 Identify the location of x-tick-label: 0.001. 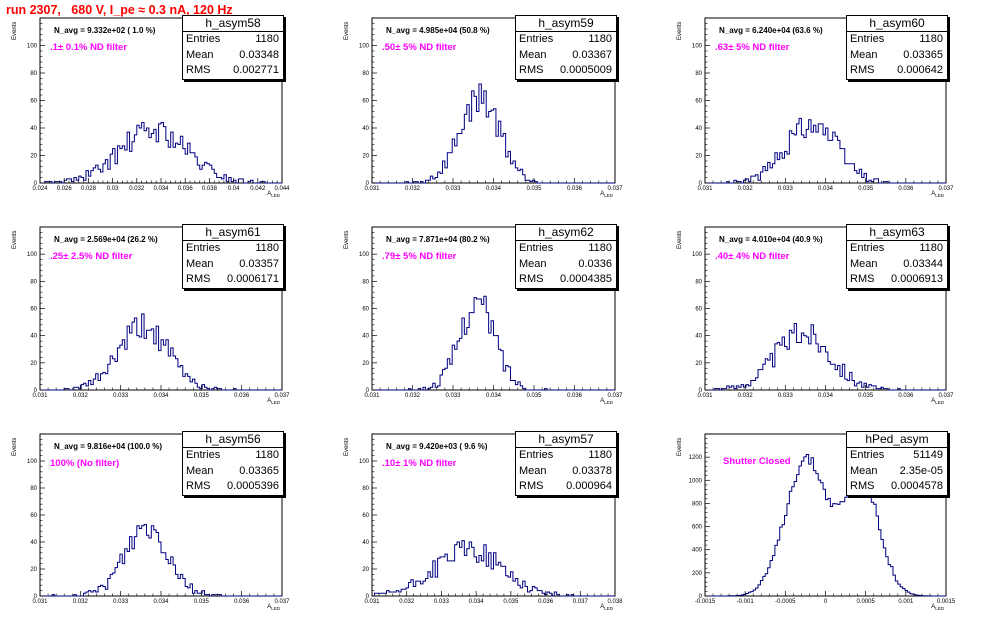
(906, 602).